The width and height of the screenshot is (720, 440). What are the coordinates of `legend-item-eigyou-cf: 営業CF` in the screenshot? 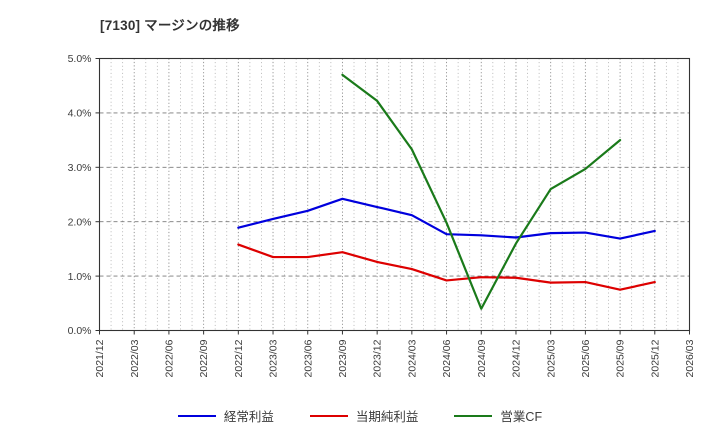 It's located at (498, 415).